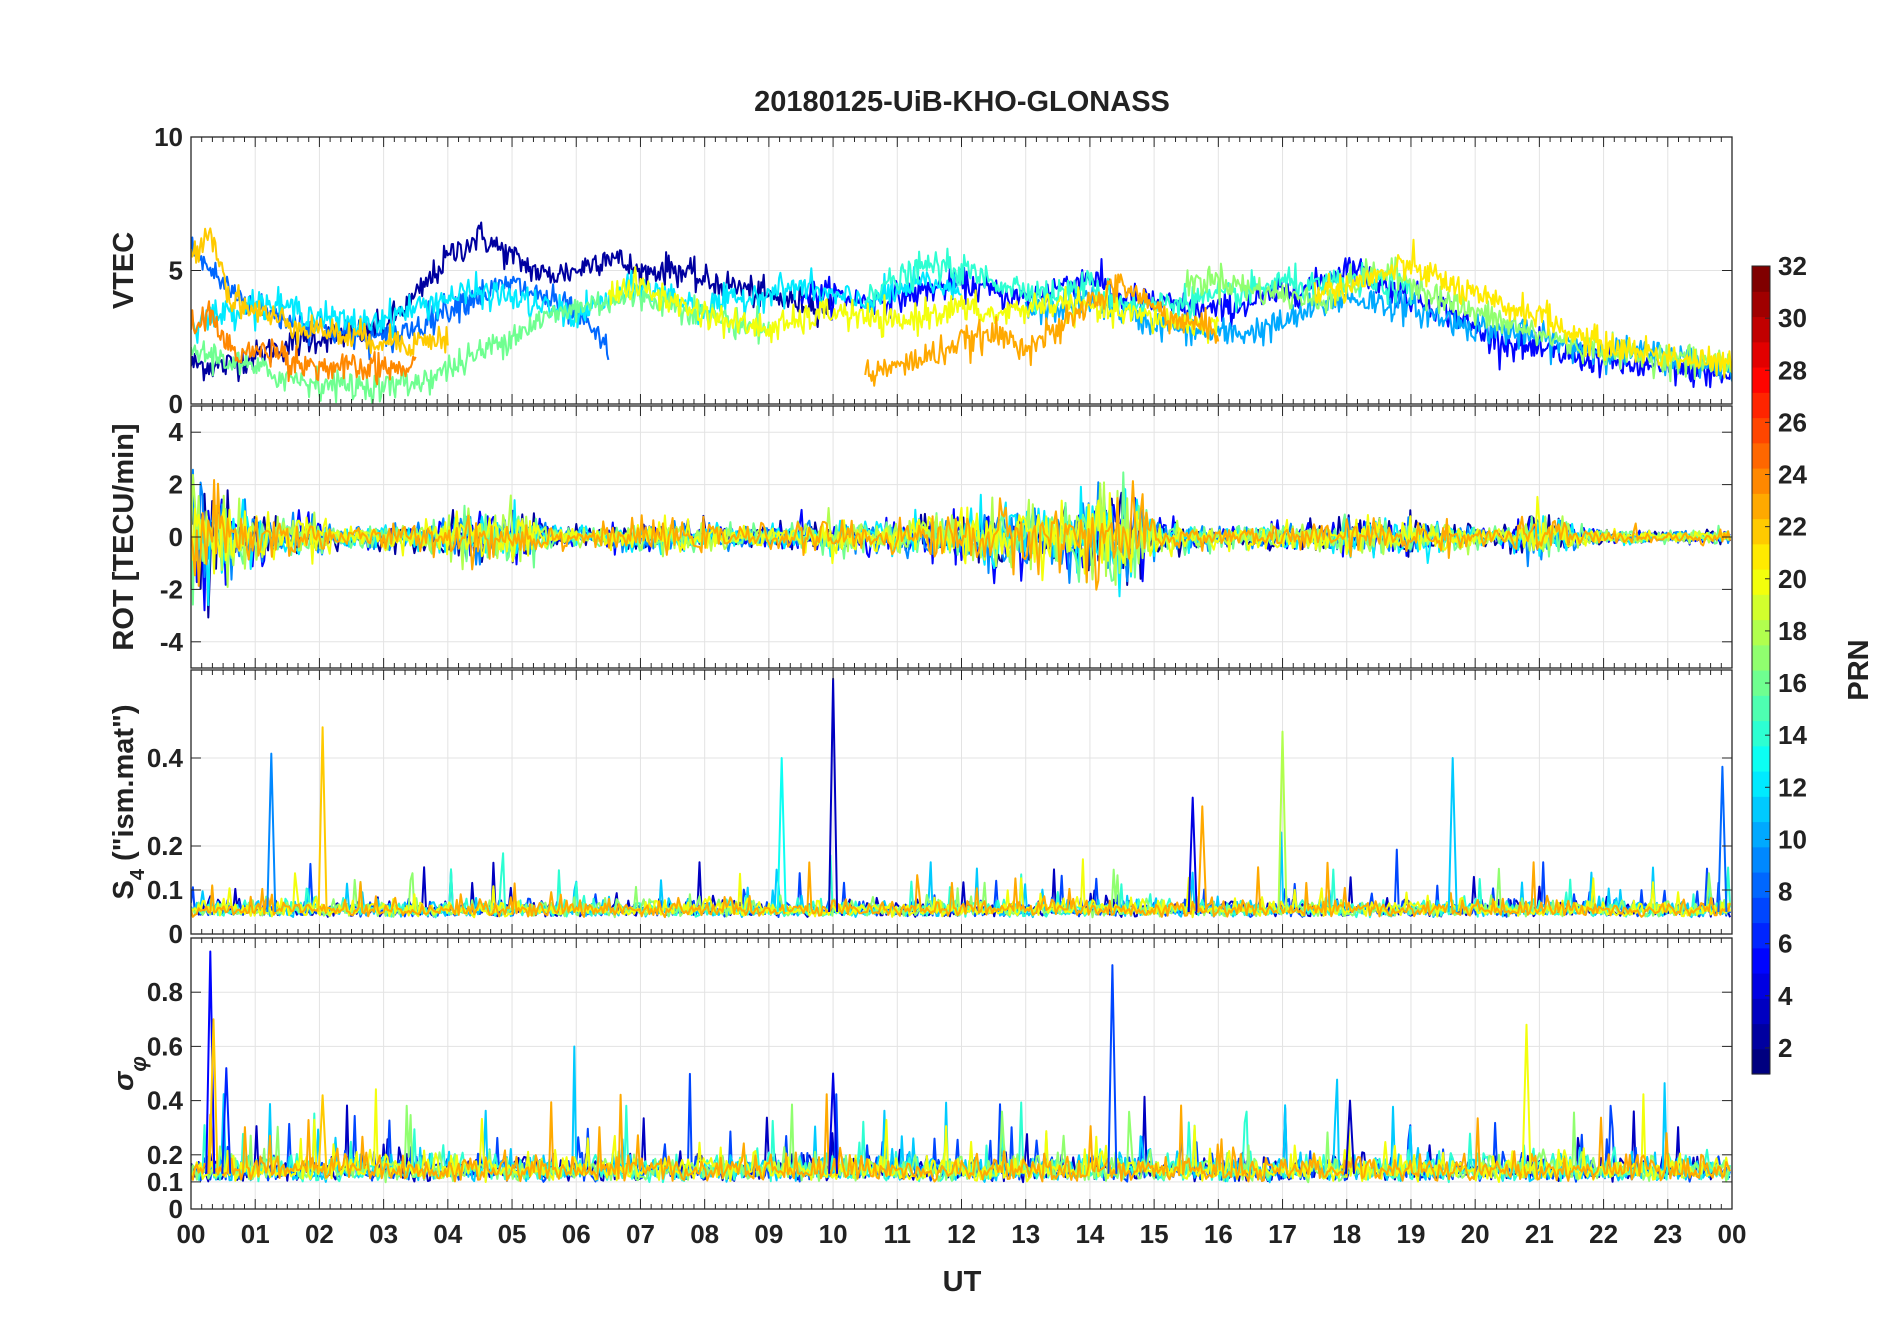 Image resolution: width=1902 pixels, height=1330 pixels. What do you see at coordinates (165, 1182) in the screenshot?
I see `y-tick-label: 0.1` at bounding box center [165, 1182].